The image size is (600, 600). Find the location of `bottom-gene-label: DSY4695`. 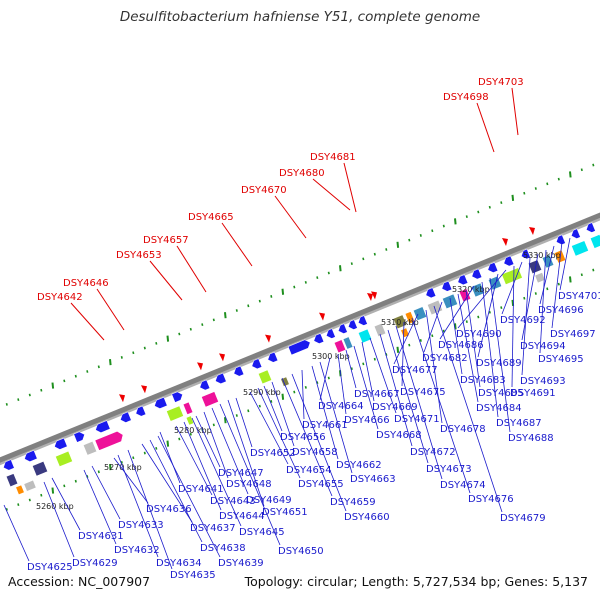

bottom-gene-label: DSY4695 is located at coordinates (561, 359).